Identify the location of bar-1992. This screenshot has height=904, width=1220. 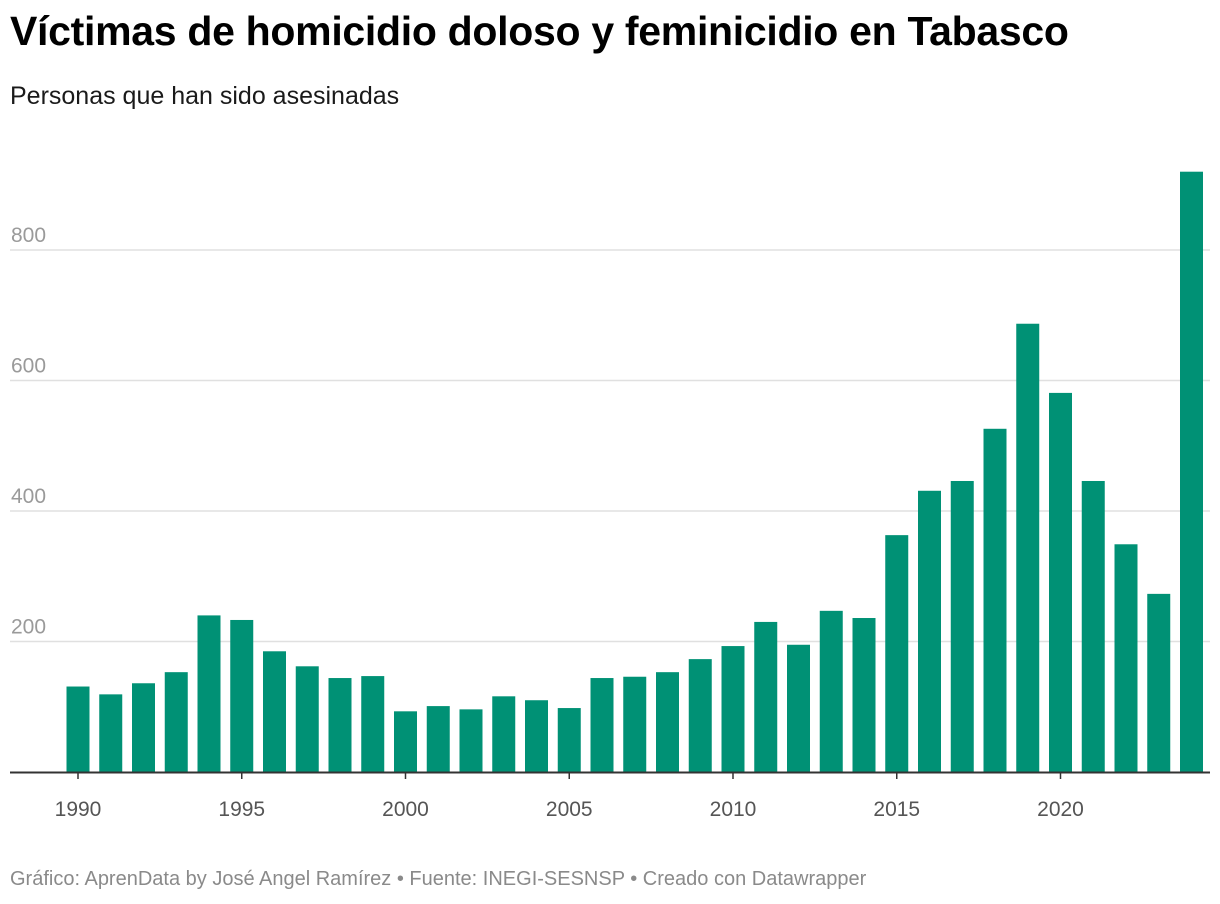
(143, 727).